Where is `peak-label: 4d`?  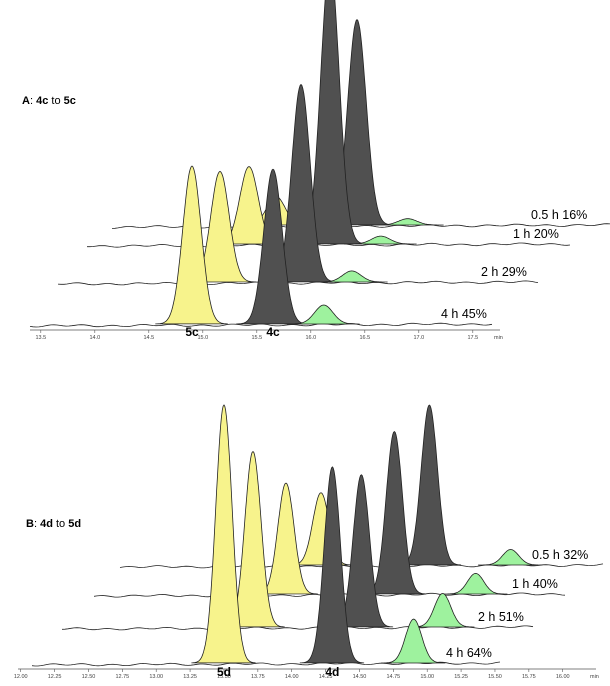
peak-label: 4d is located at coordinates (332, 672).